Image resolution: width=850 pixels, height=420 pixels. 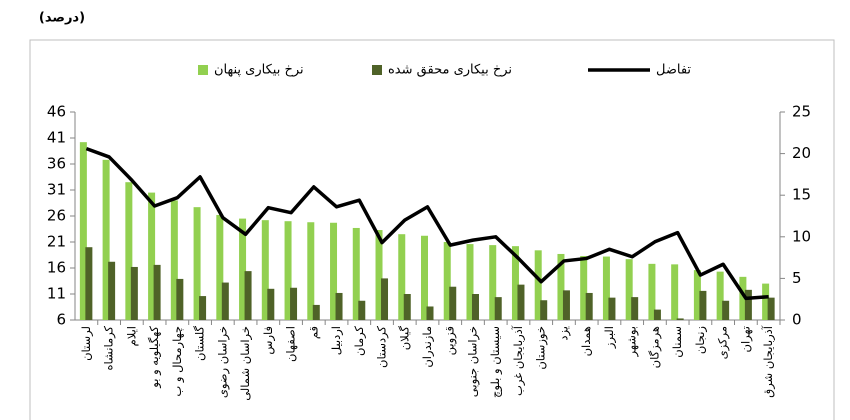 What do you see at coordinates (677, 342) in the screenshot?
I see `x-tick-label: سمنان` at bounding box center [677, 342].